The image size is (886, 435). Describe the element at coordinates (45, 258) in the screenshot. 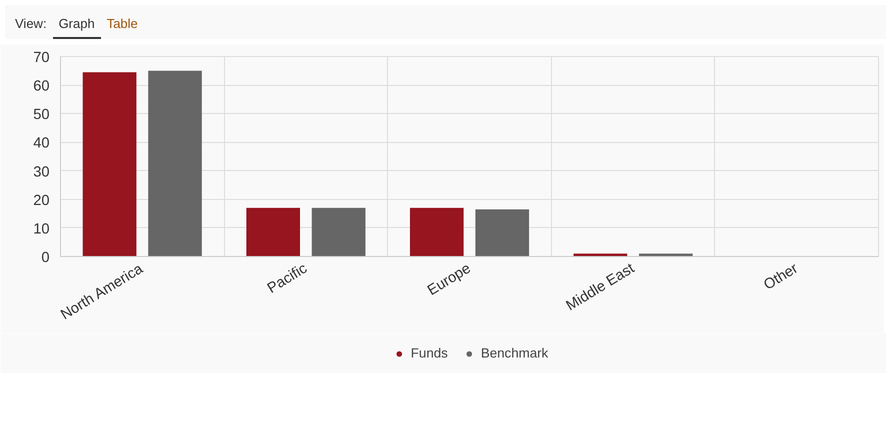

I see `y-tick-label: 0` at that location.